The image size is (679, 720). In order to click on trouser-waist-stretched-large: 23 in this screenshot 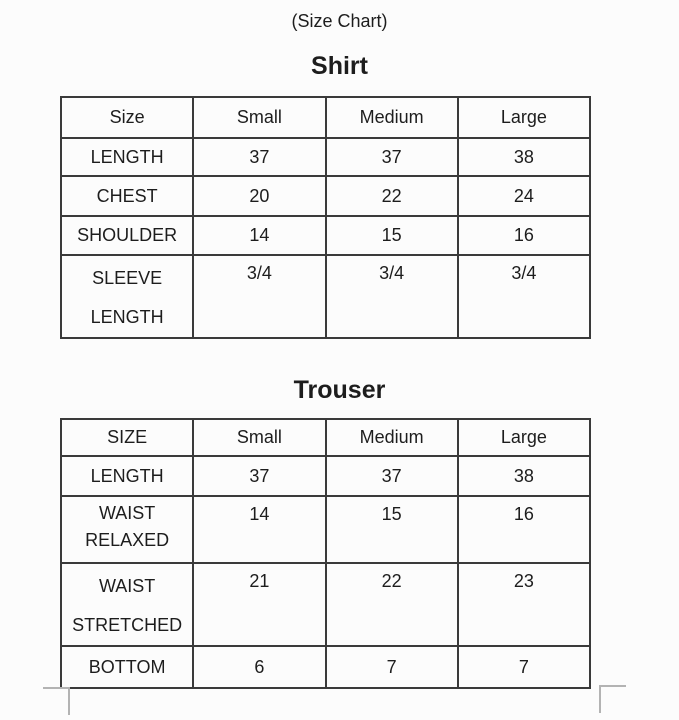, I will do `click(524, 604)`.